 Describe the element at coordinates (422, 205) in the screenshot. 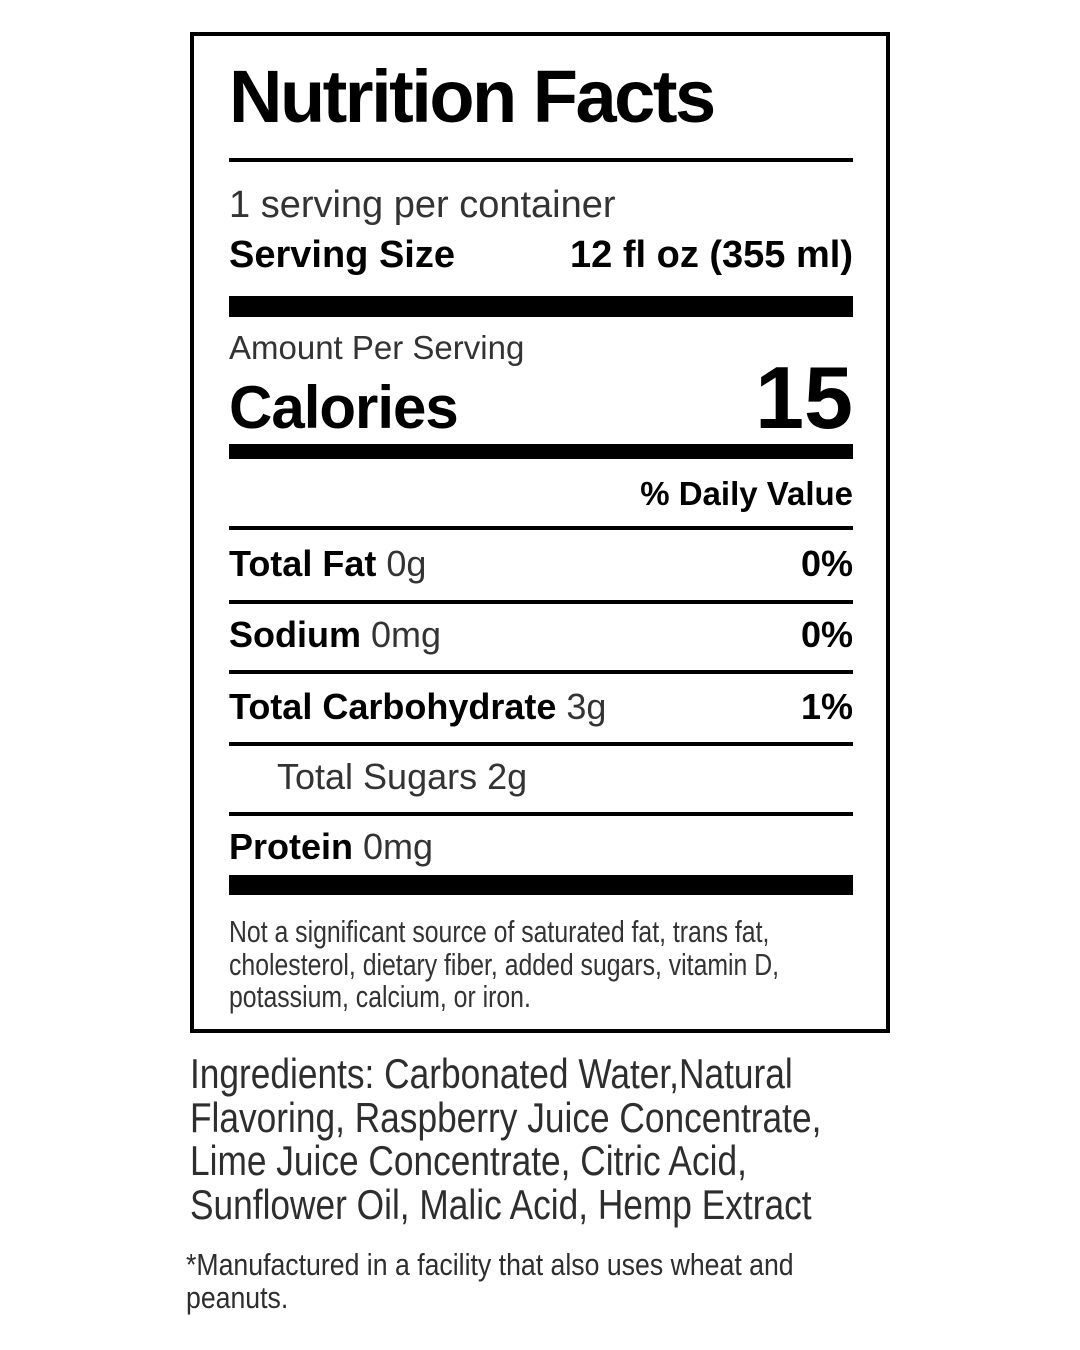

I see `servings-per-container: 1 serving per container` at that location.